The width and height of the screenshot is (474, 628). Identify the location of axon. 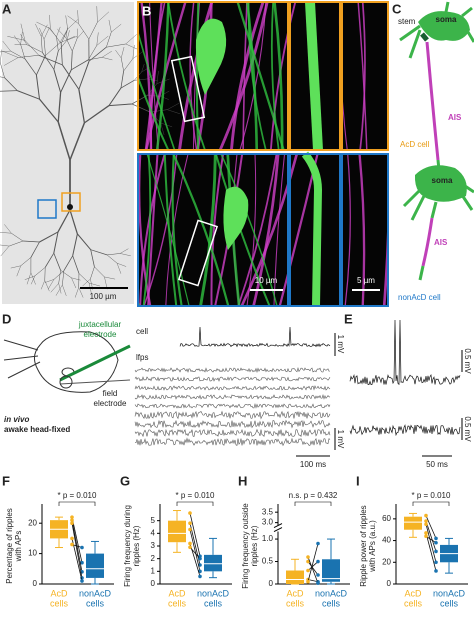
(434, 210).